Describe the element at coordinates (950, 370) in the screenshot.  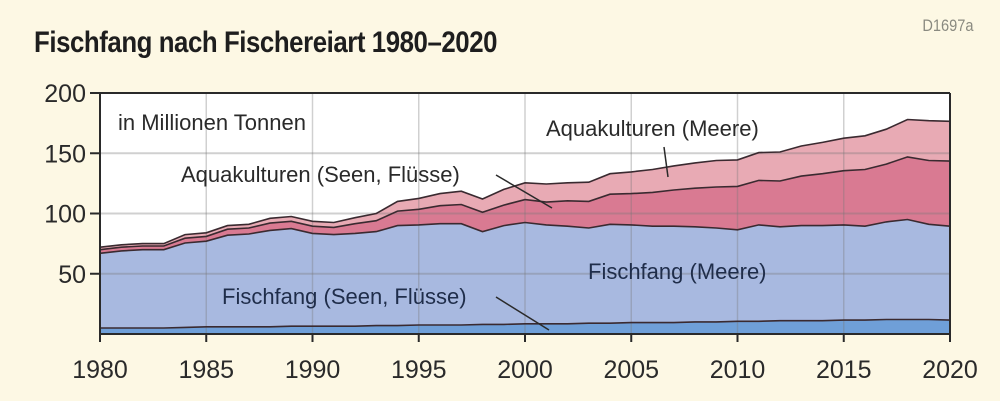
I see `x-tick-label: 2020` at that location.